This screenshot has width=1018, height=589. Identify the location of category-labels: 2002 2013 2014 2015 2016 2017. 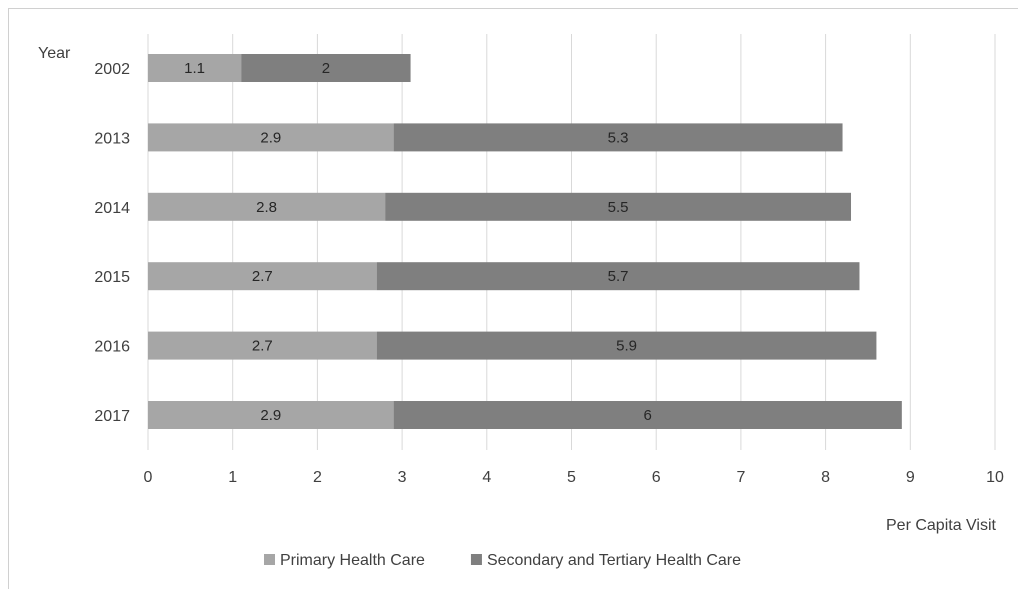
(112, 243).